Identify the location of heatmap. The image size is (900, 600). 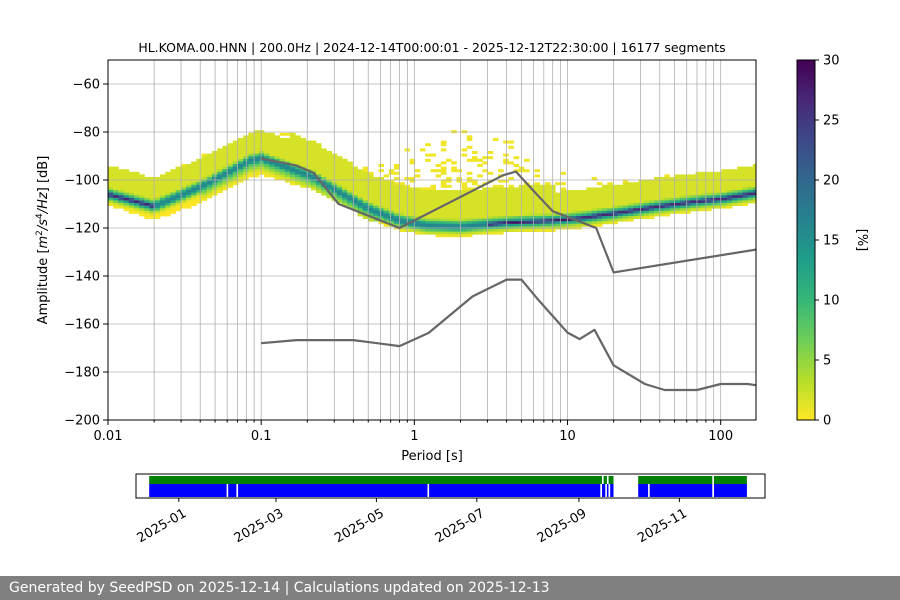
(432, 184).